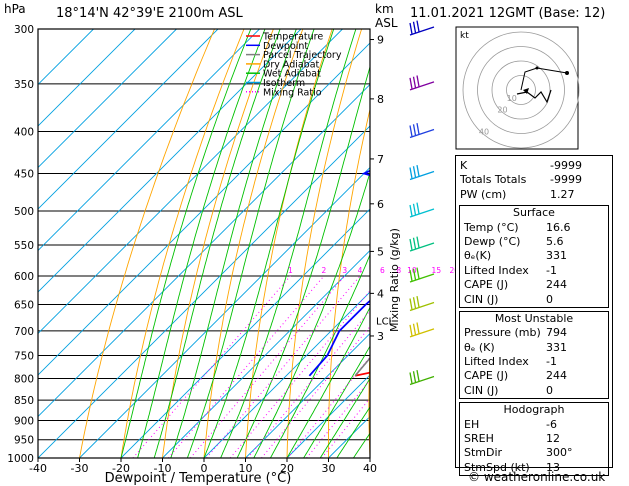 The image size is (629, 486). Describe the element at coordinates (24, 133) in the screenshot. I see `pressure-tick-label: 400` at that location.